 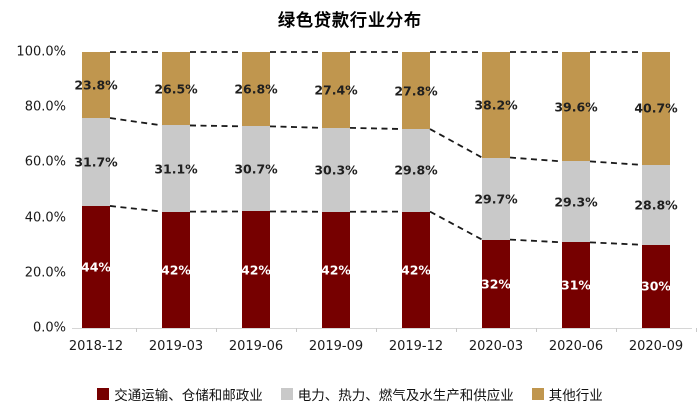 I want to click on x-axis-category-label: 2019-06, so click(x=256, y=346).